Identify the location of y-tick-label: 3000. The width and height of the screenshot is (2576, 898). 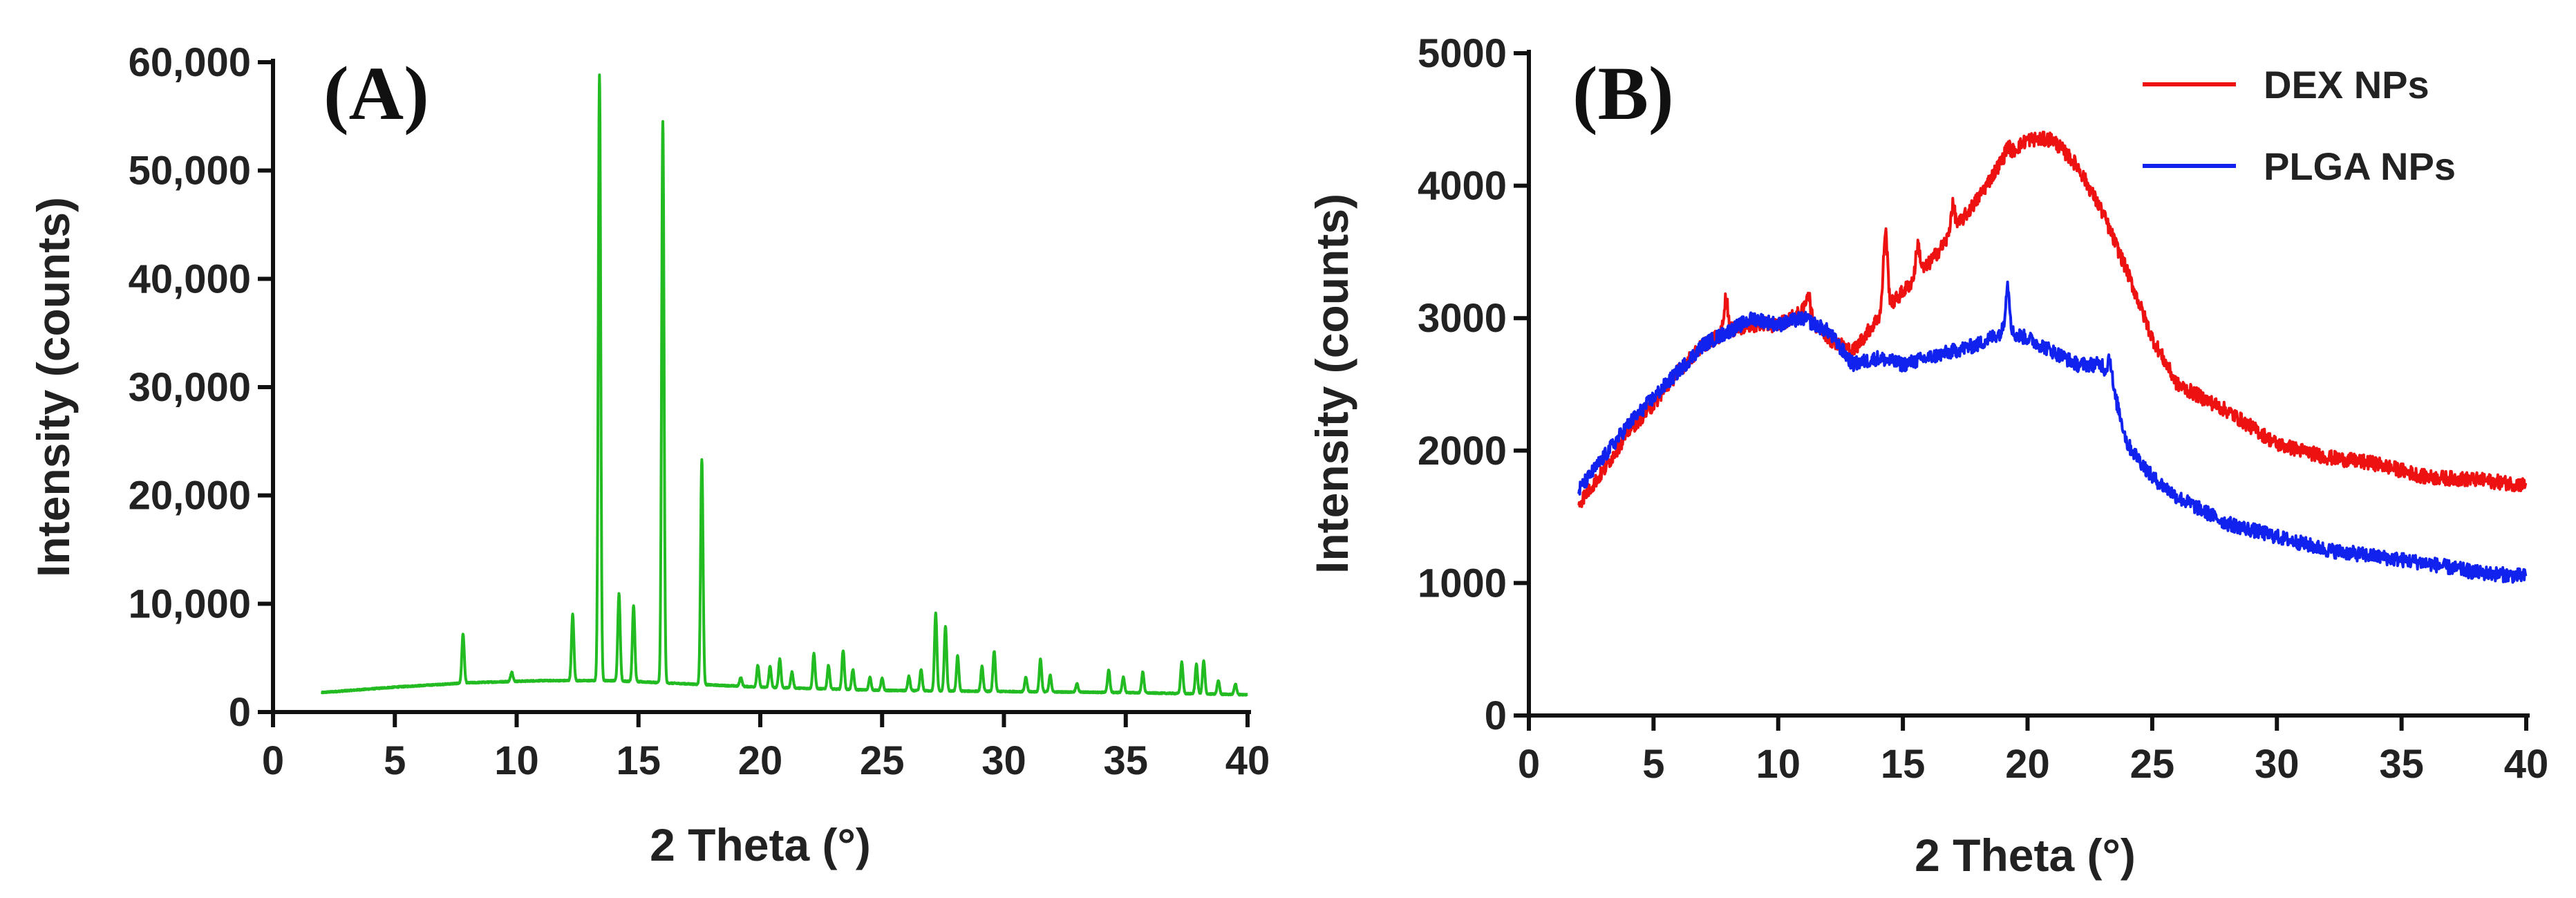
(1462, 318).